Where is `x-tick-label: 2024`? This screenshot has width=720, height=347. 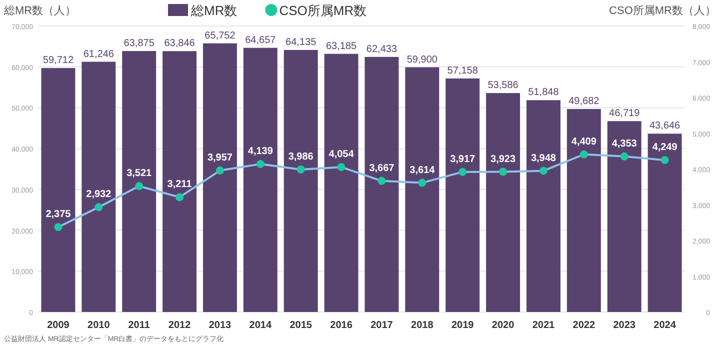
x-tick-label: 2024 is located at coordinates (665, 325).